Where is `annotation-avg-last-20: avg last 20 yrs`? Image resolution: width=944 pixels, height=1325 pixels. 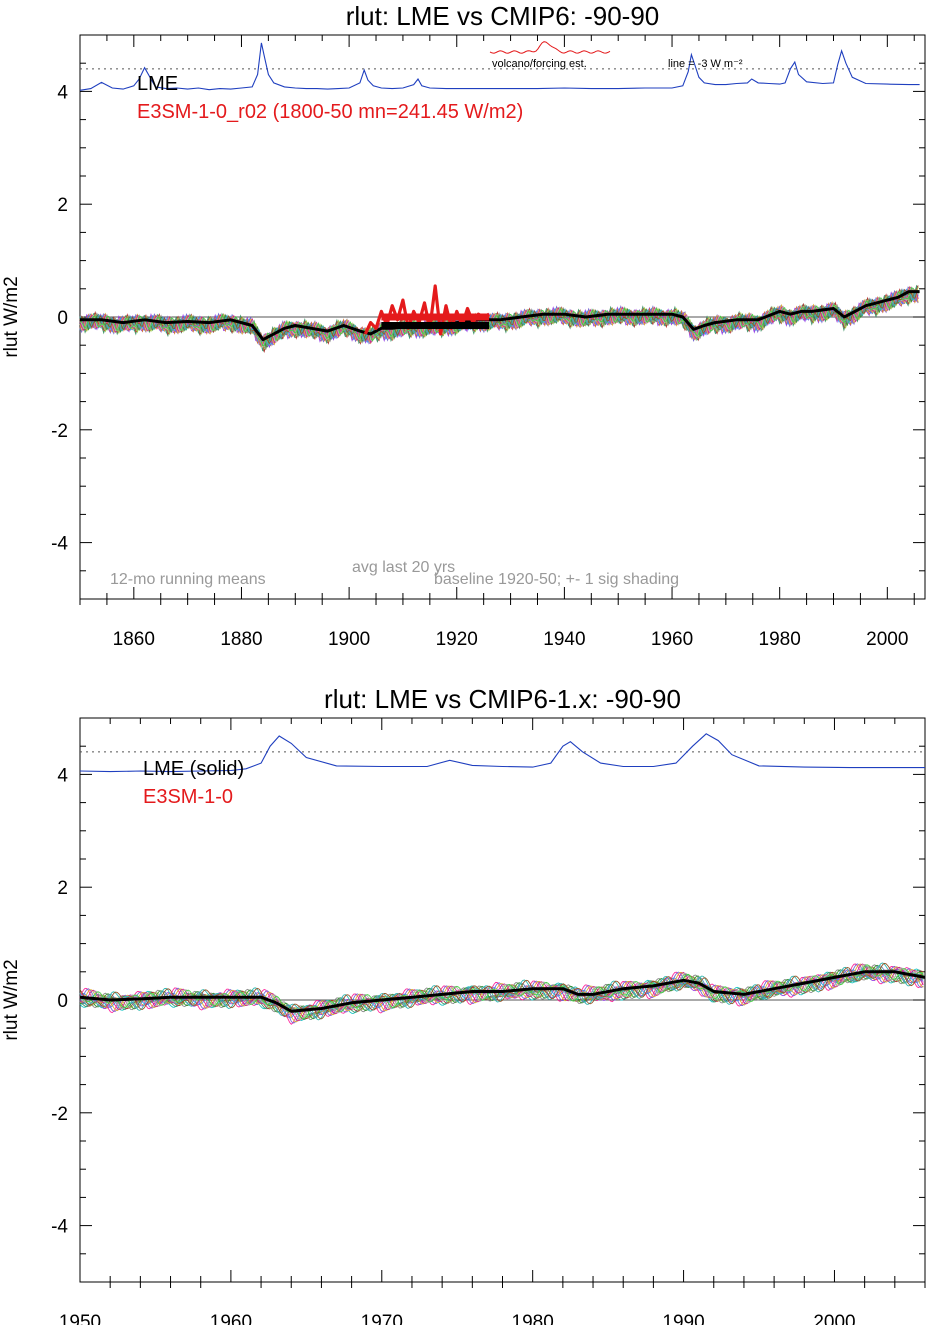
annotation-avg-last-20: avg last 20 yrs is located at coordinates (403, 567).